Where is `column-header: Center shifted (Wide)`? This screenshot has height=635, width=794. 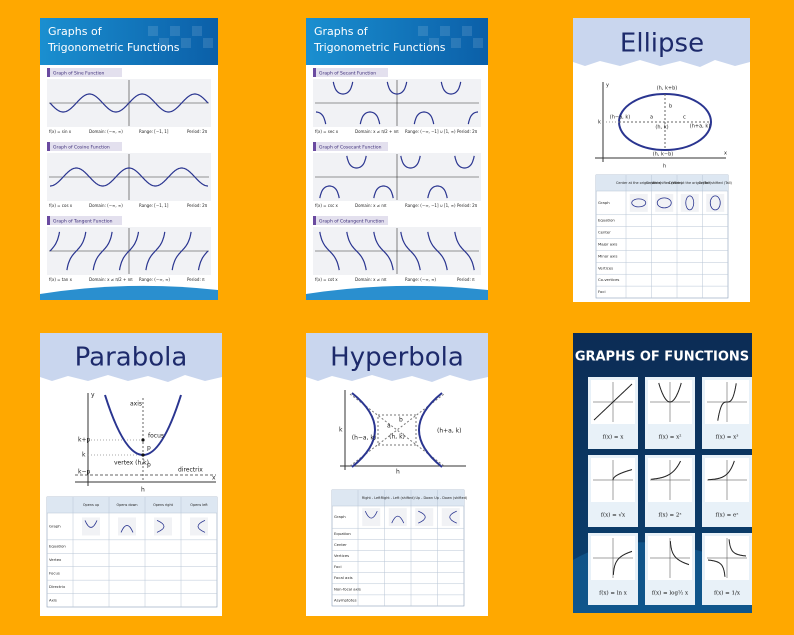 column-header: Center shifted (Wide) is located at coordinates (664, 183).